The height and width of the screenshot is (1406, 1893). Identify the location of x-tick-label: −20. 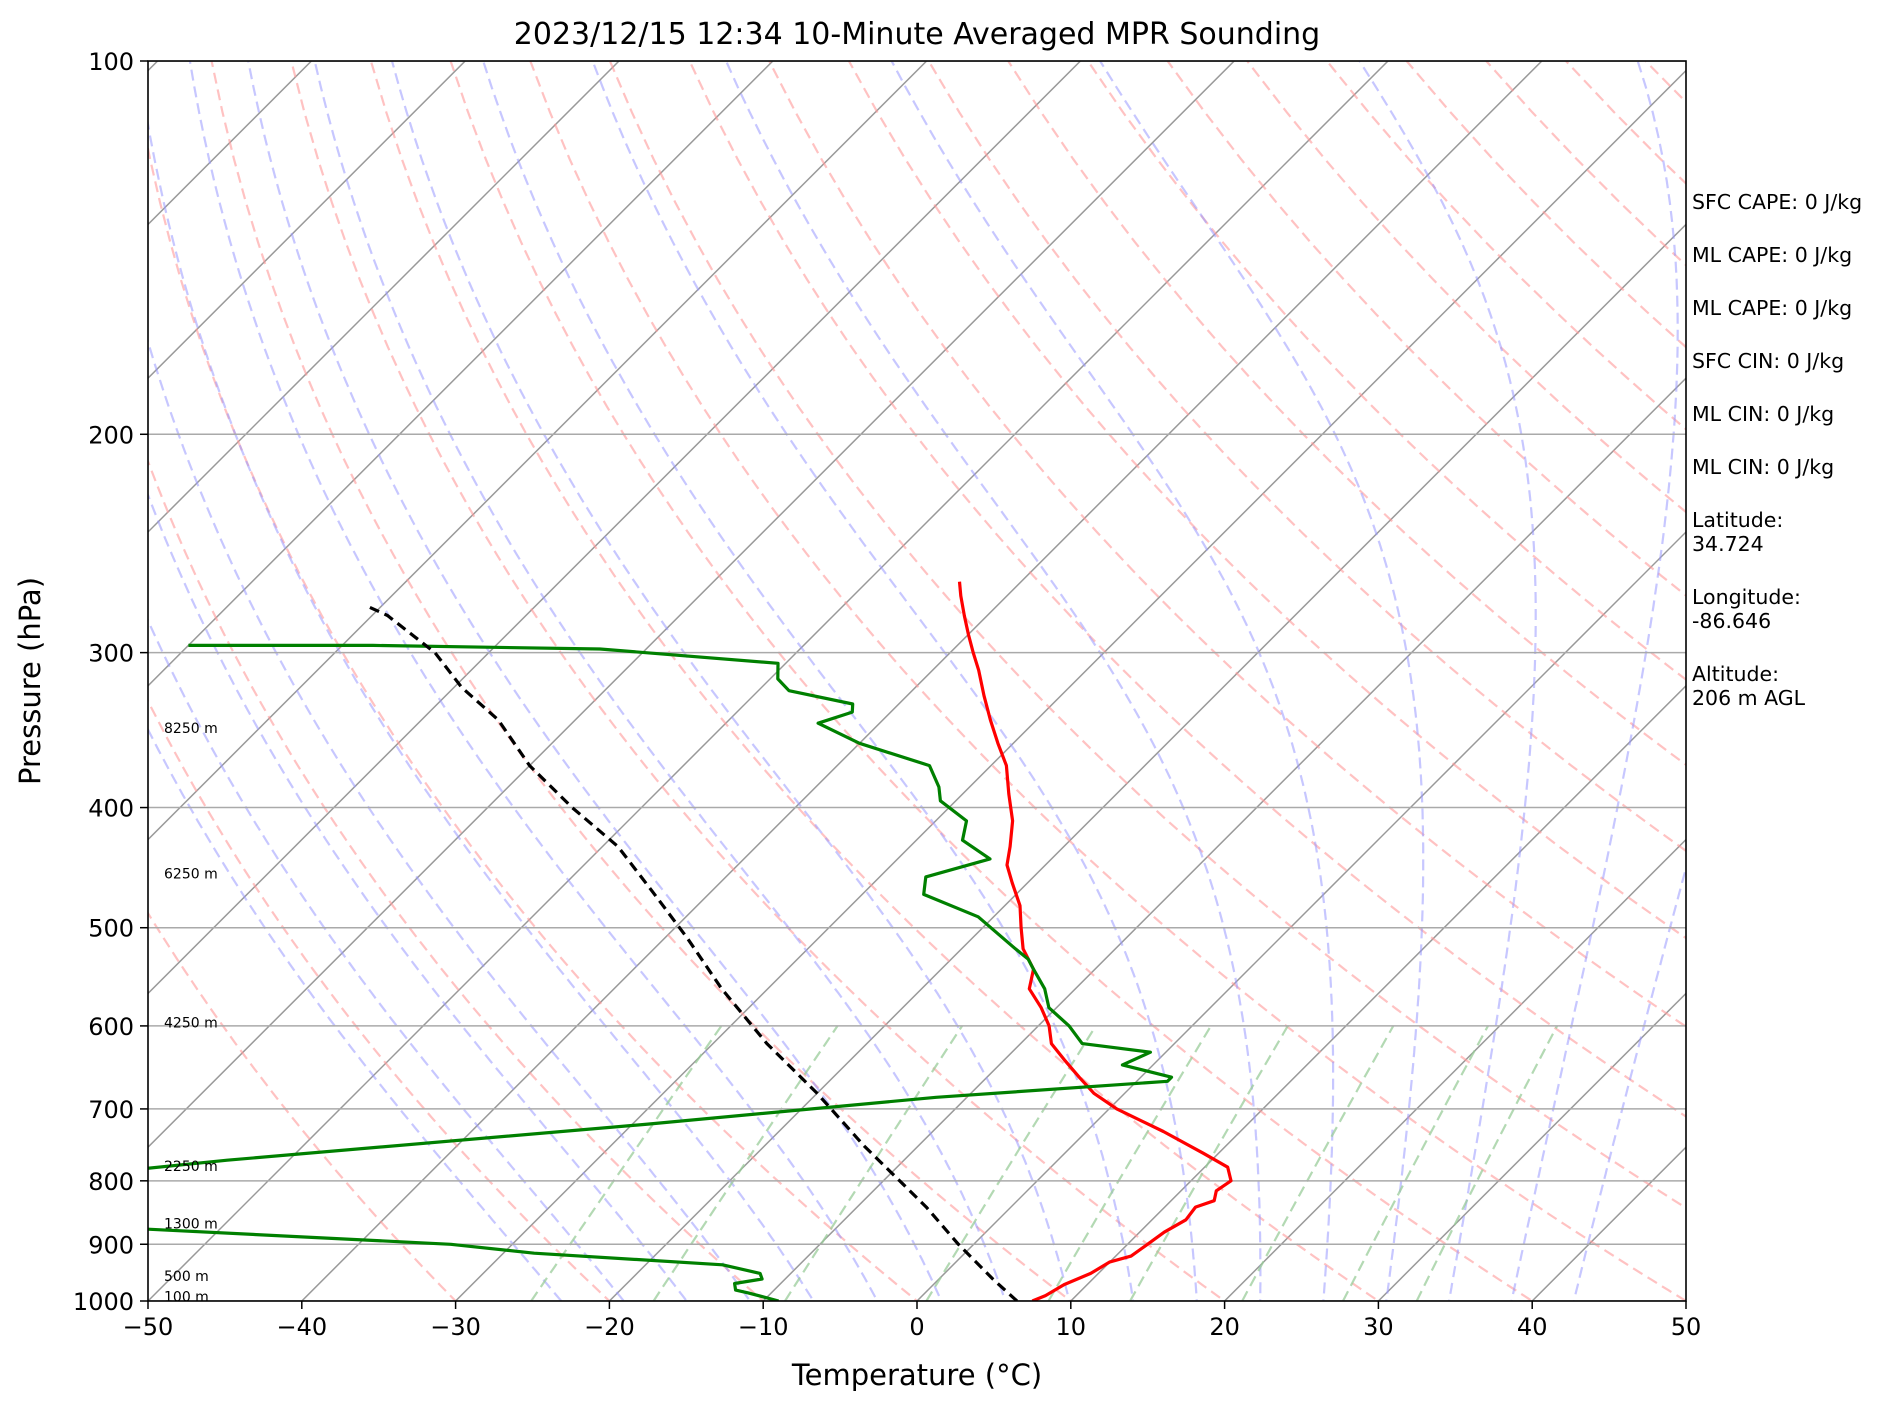
(609, 1327).